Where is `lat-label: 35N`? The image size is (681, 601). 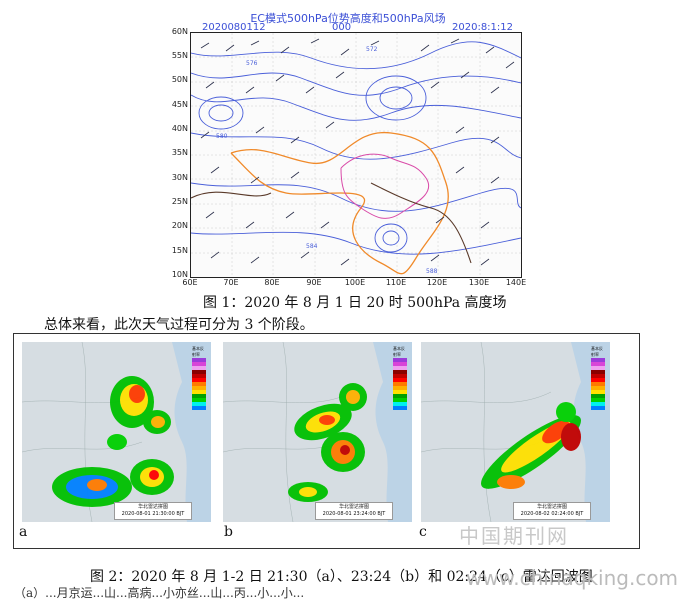 lat-label: 35N is located at coordinates (179, 152).